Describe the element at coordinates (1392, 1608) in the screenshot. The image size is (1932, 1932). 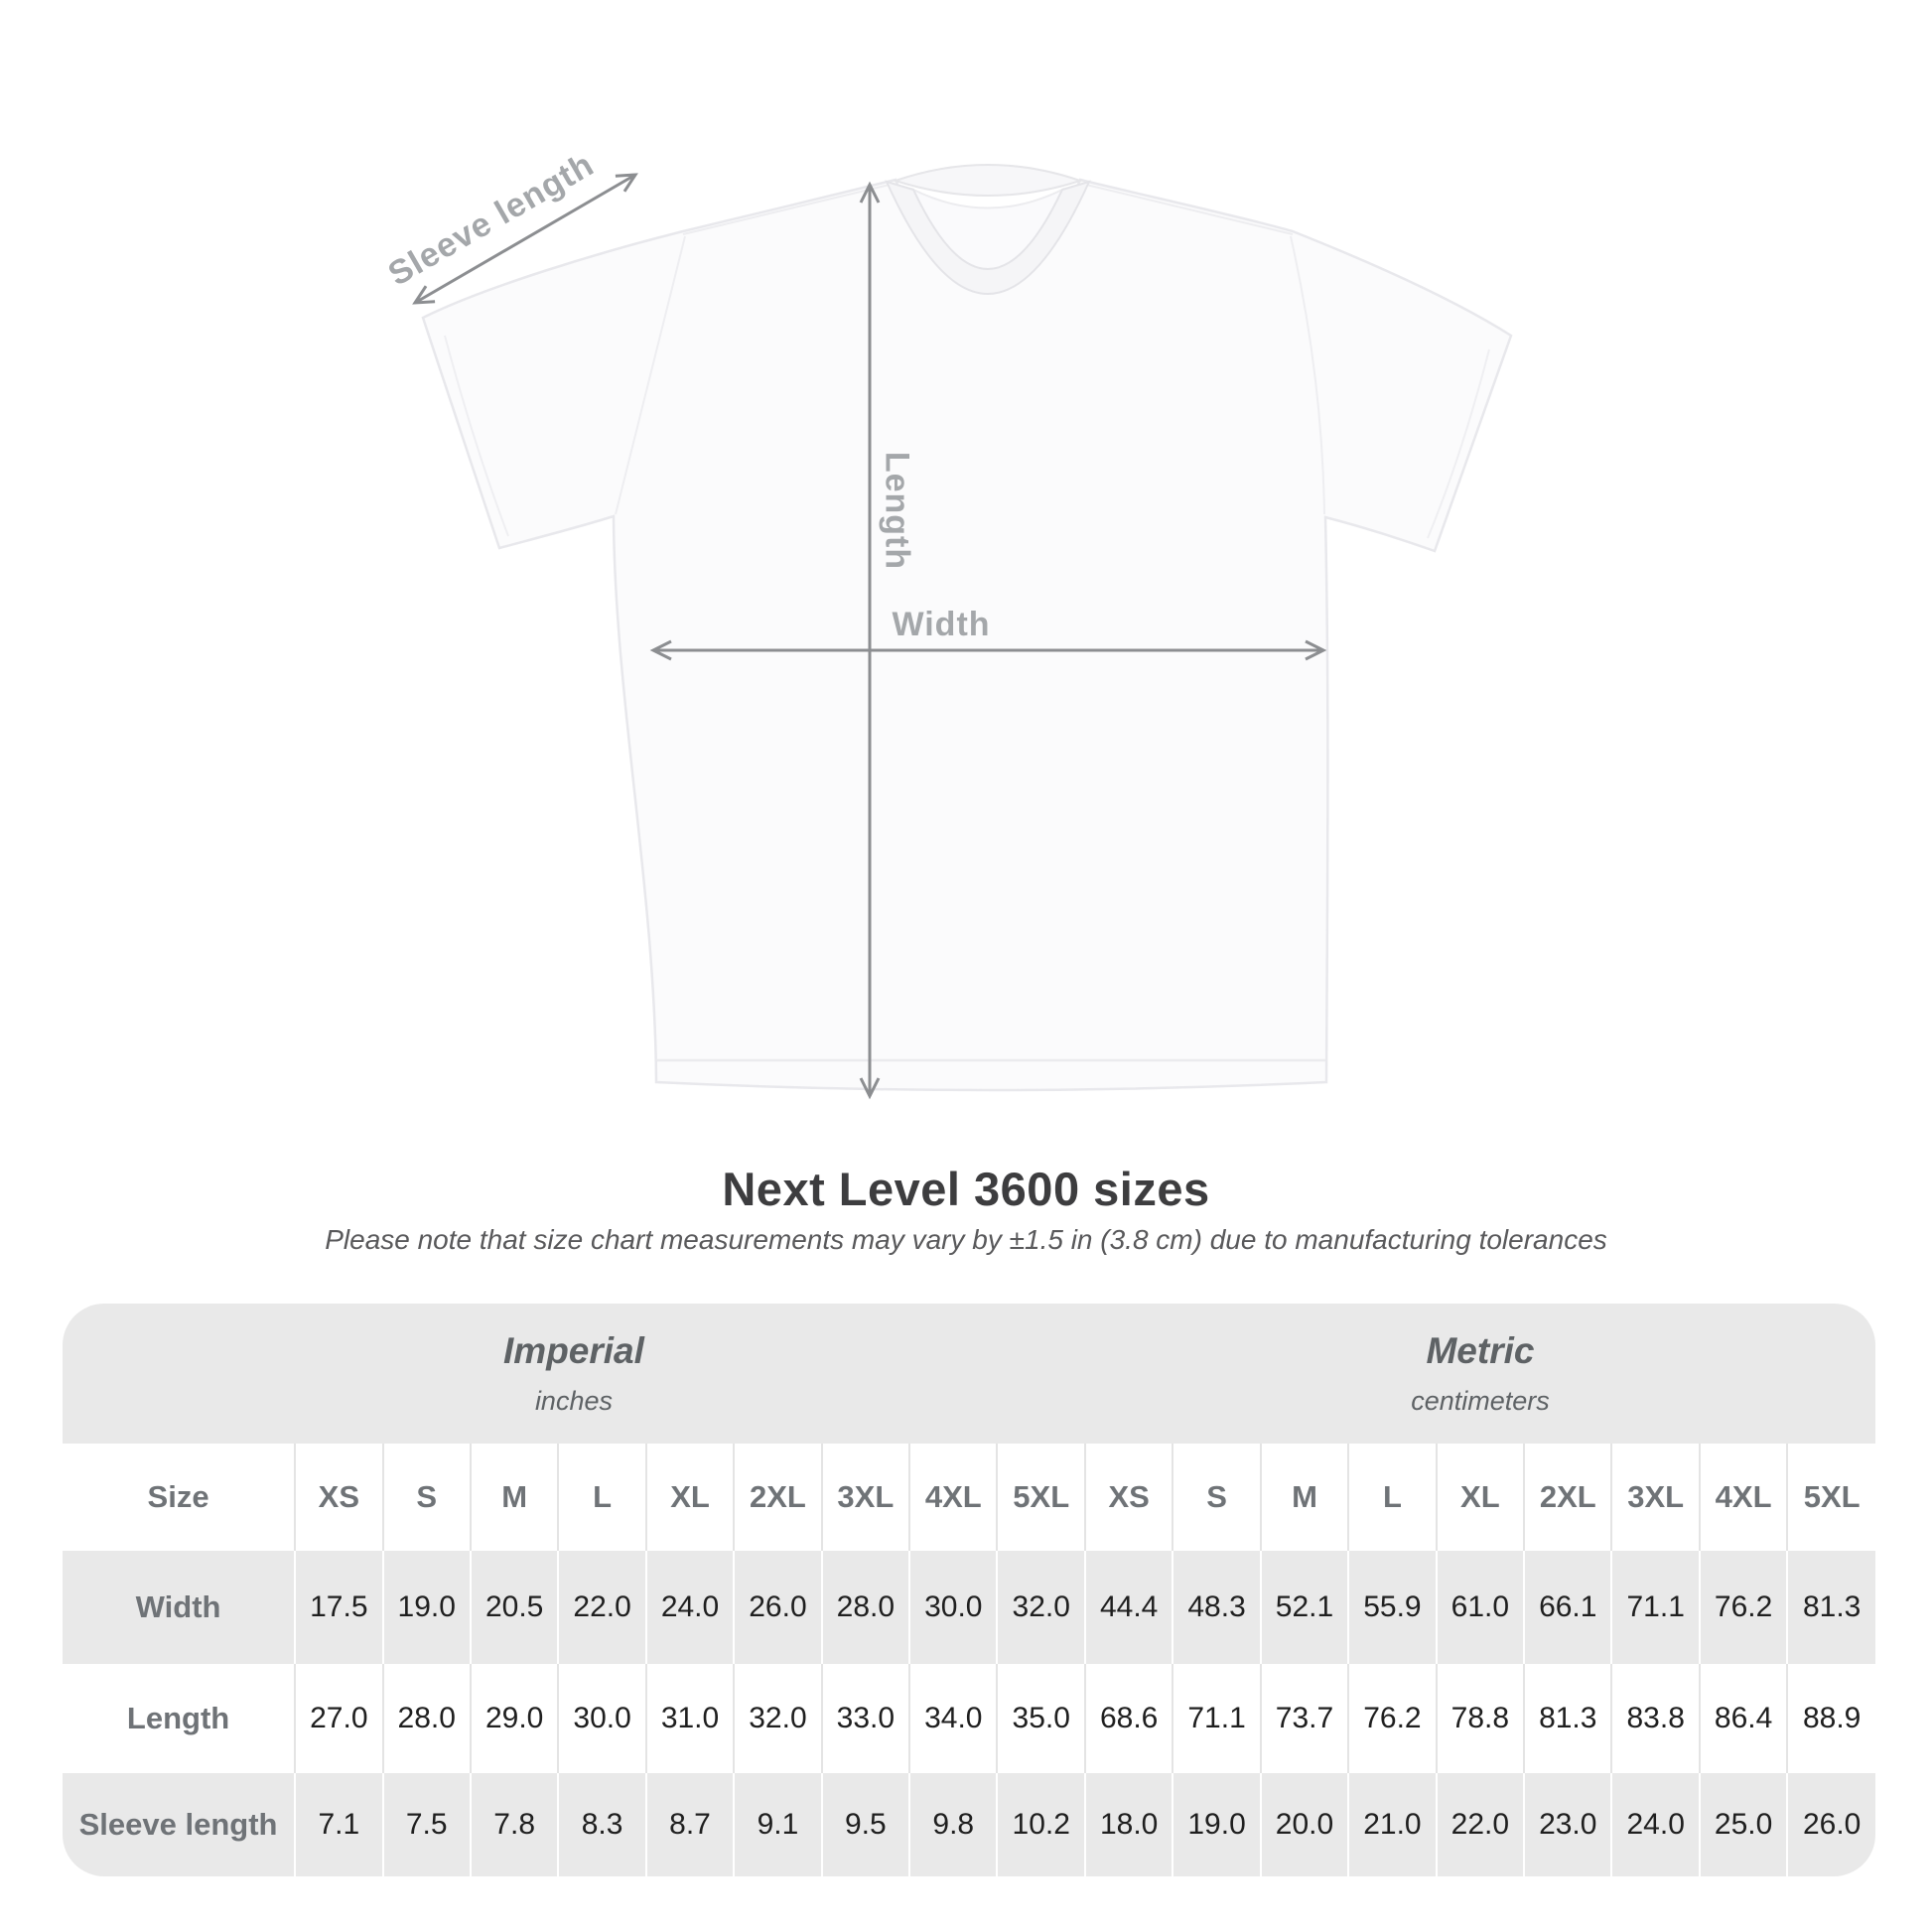
I see `width-value: 55.9` at that location.